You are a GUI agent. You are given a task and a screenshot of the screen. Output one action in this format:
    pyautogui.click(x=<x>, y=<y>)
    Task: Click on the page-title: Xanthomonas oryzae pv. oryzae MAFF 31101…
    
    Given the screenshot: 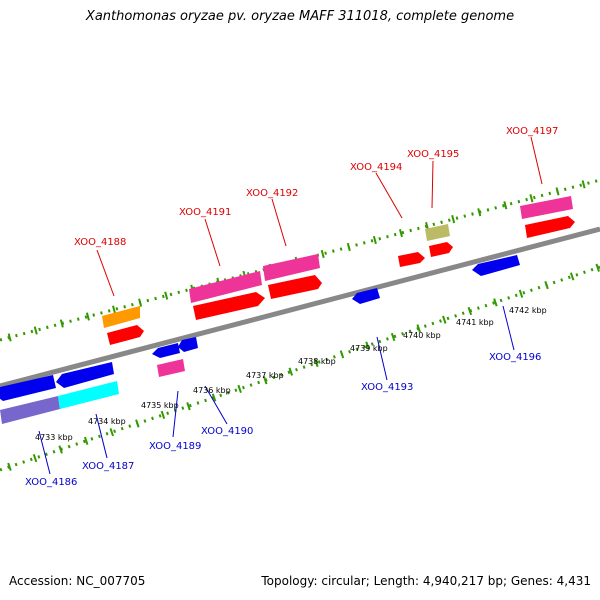 What is the action you would take?
    pyautogui.click(x=300, y=16)
    